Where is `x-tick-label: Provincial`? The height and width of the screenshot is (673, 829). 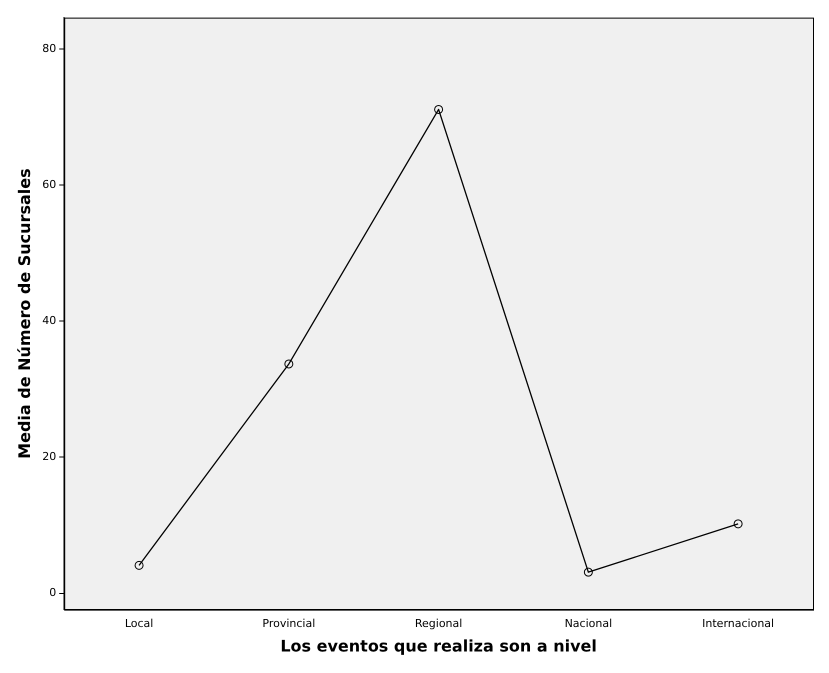
x-tick-label: Provincial is located at coordinates (289, 623).